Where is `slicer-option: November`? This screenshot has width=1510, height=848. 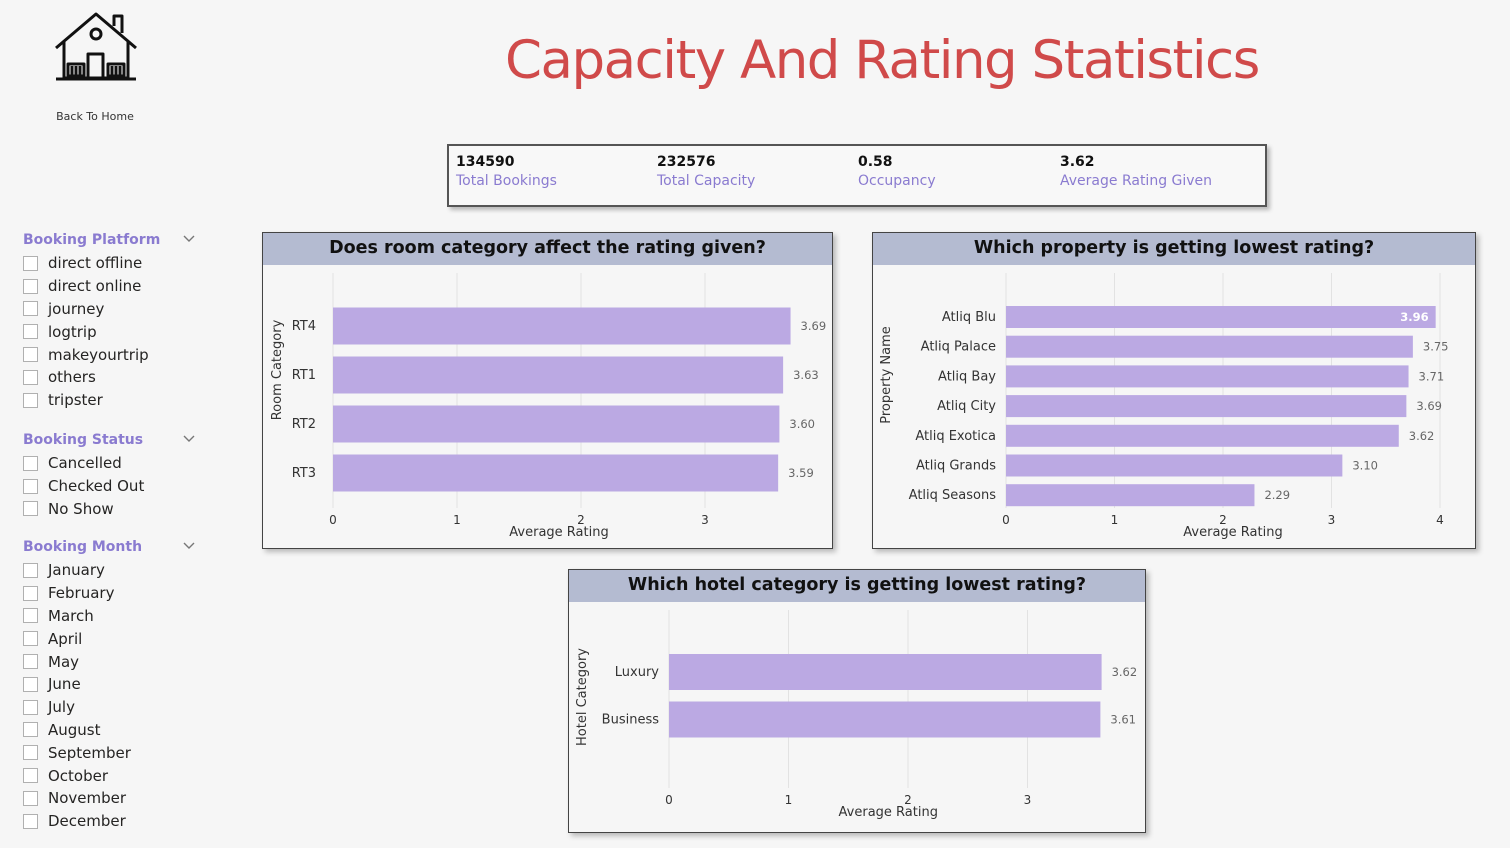
slicer-option: November is located at coordinates (113, 798).